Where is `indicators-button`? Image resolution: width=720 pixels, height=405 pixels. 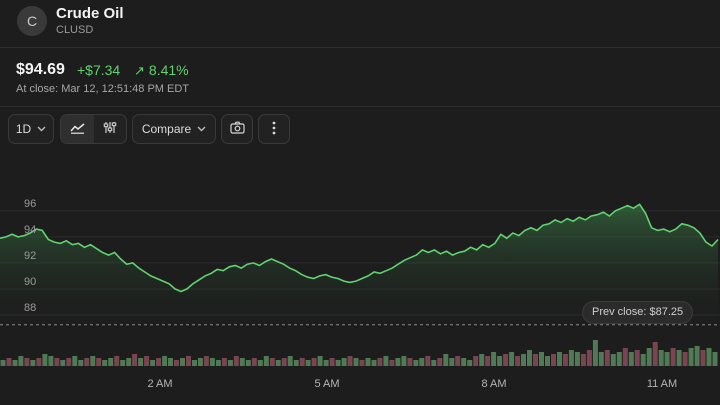 indicators-button is located at coordinates (110, 129).